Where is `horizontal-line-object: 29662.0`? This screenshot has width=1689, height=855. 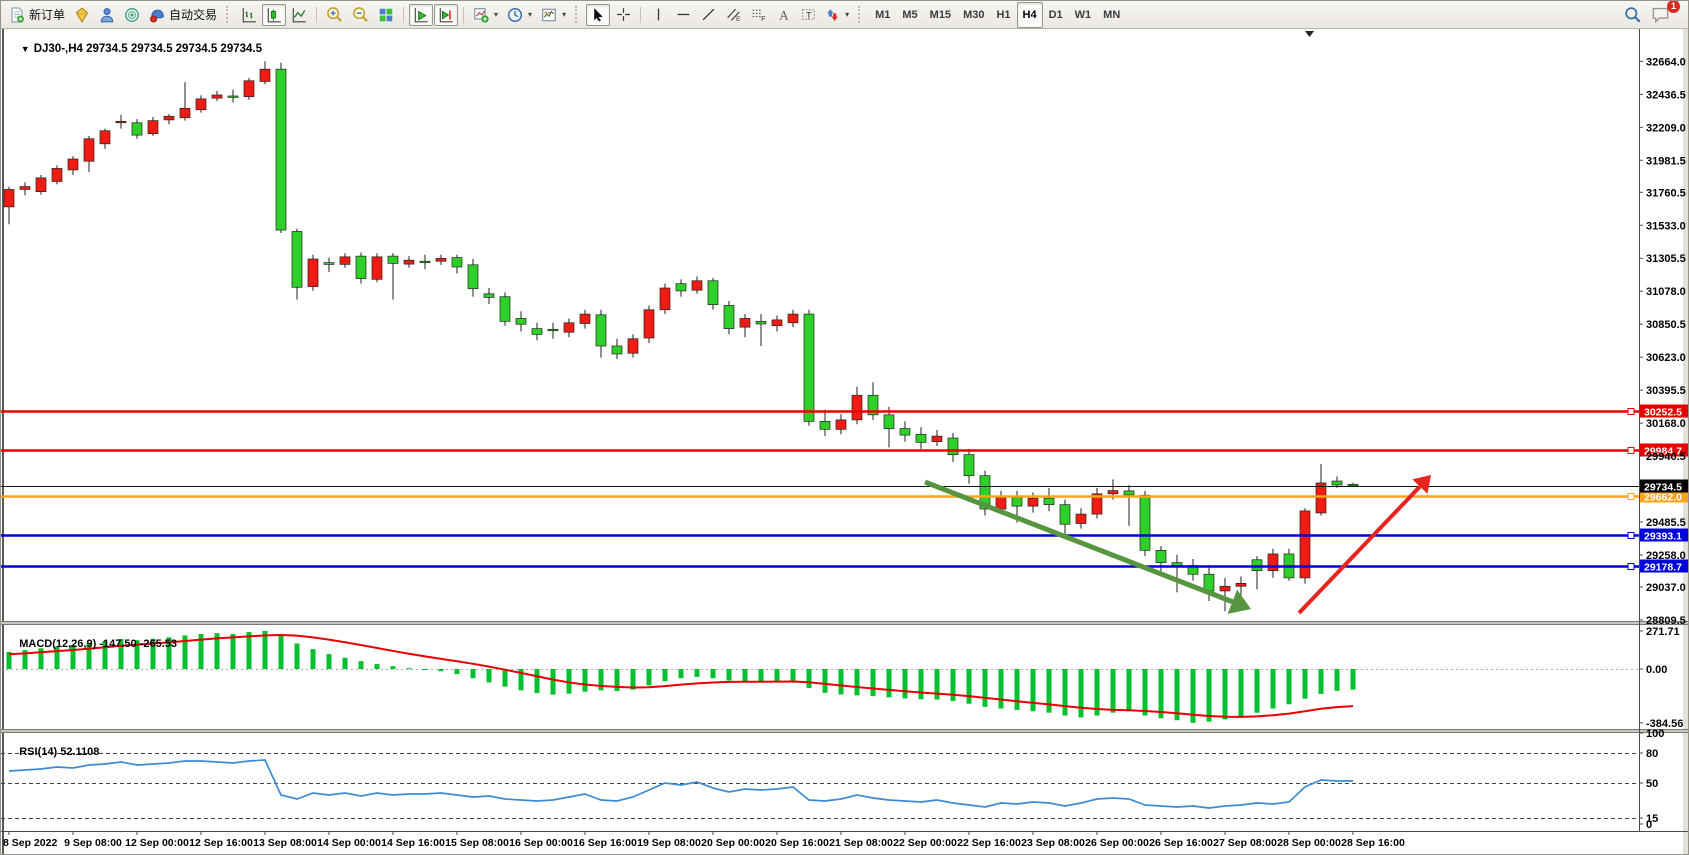
horizontal-line-object: 29662.0 is located at coordinates (845, 496).